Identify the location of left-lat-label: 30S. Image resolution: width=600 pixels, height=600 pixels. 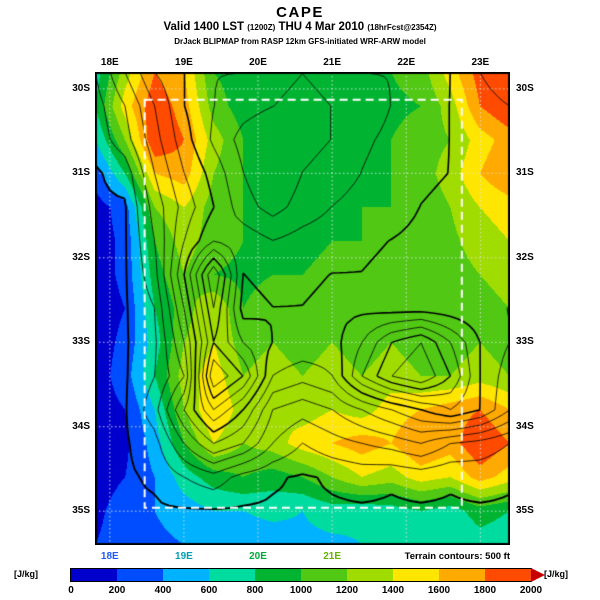
(81, 88).